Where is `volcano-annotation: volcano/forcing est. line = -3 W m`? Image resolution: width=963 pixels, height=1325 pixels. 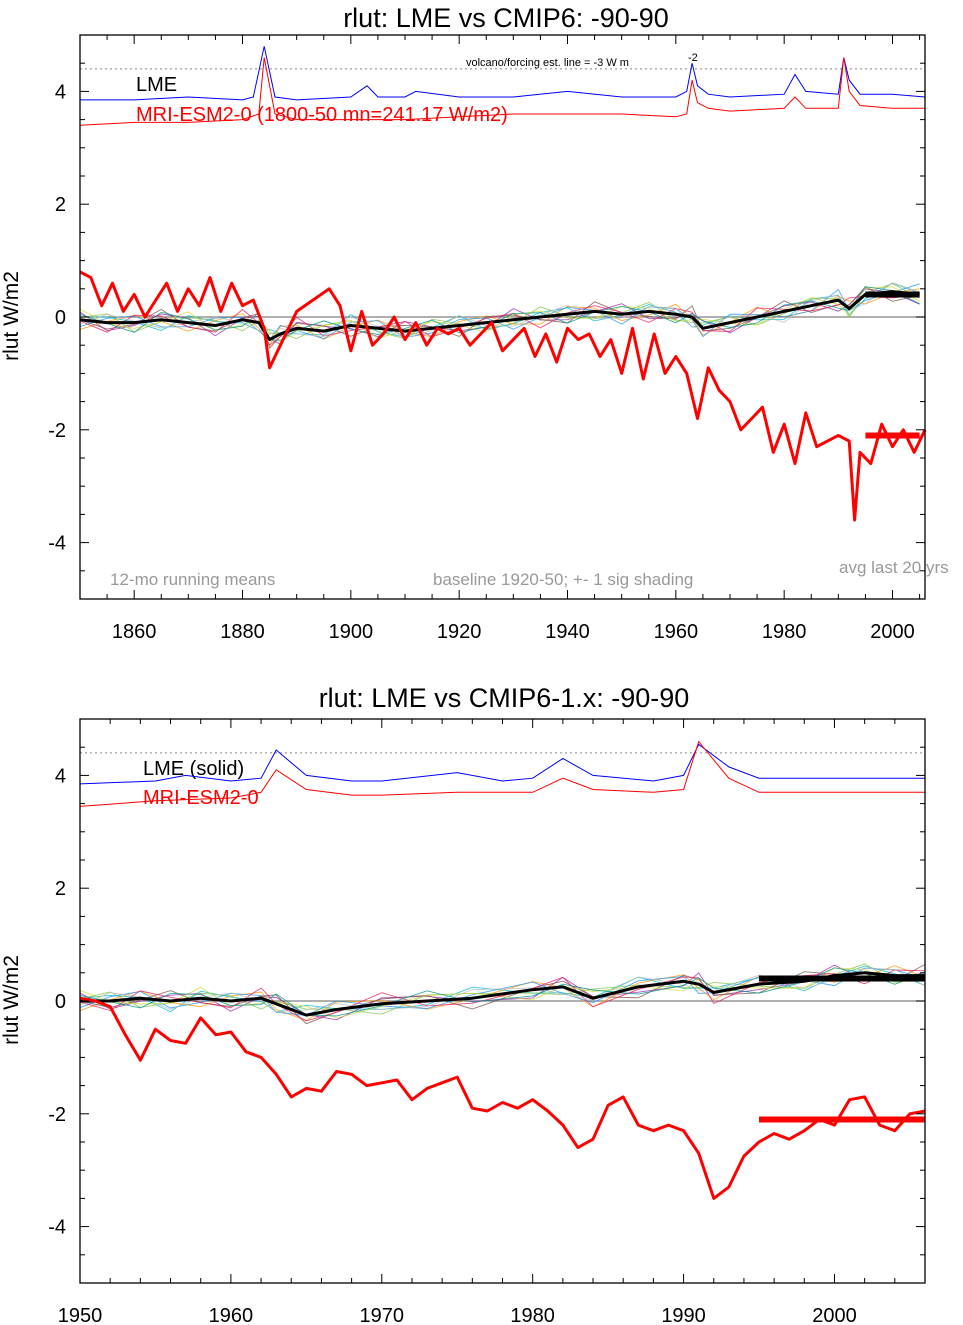
volcano-annotation: volcano/forcing est. line = -3 W m is located at coordinates (547, 63).